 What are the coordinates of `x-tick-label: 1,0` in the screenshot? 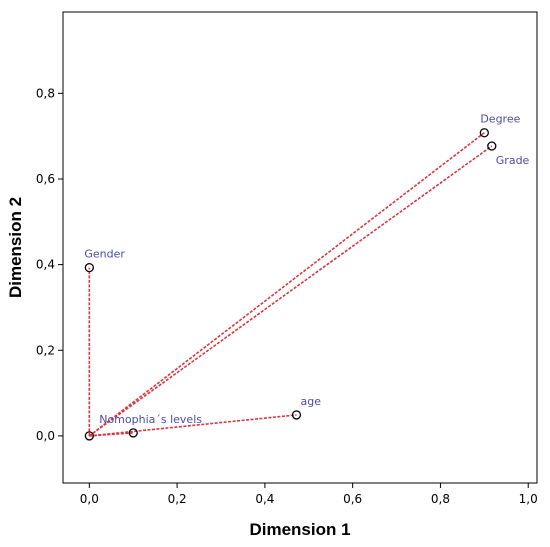 It's located at (528, 499).